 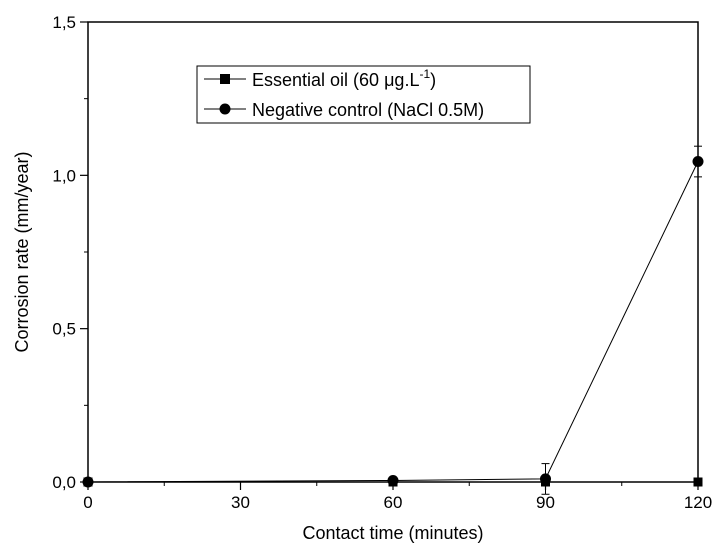 What do you see at coordinates (368, 110) in the screenshot?
I see `legend-label-negative-control: Negative control (NaCl 0.5M)` at bounding box center [368, 110].